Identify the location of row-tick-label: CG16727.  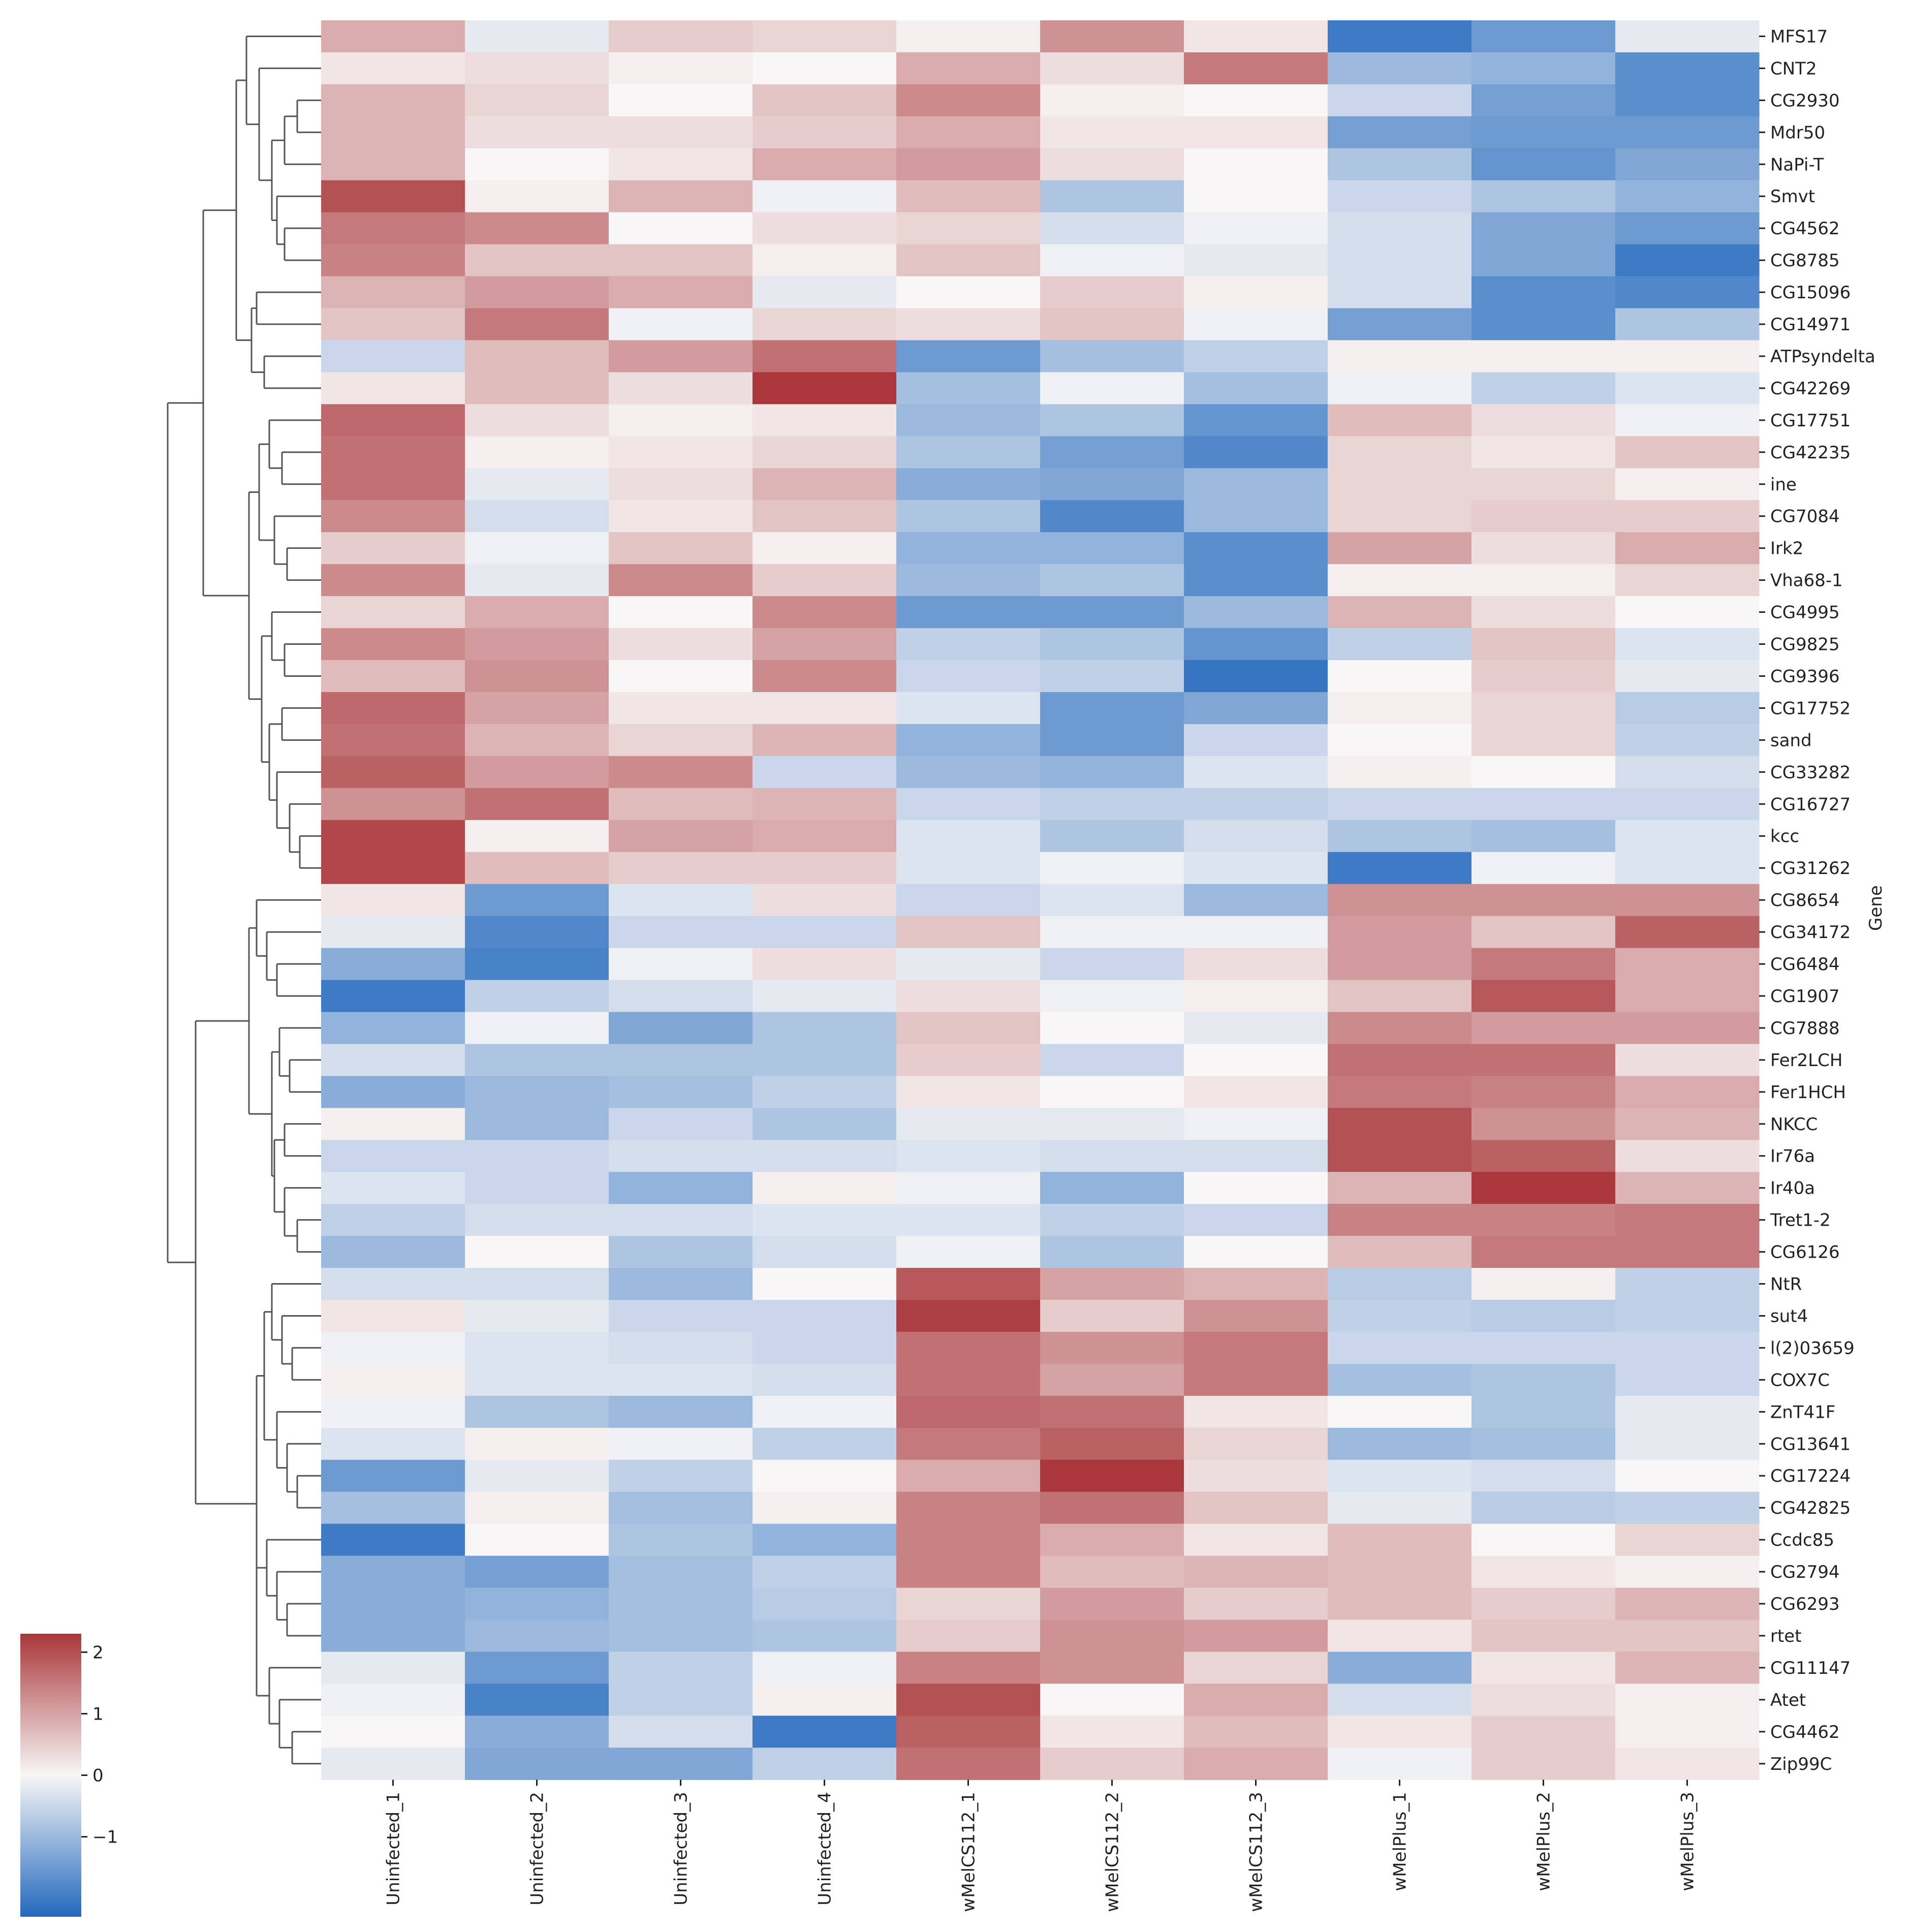
(1810, 804).